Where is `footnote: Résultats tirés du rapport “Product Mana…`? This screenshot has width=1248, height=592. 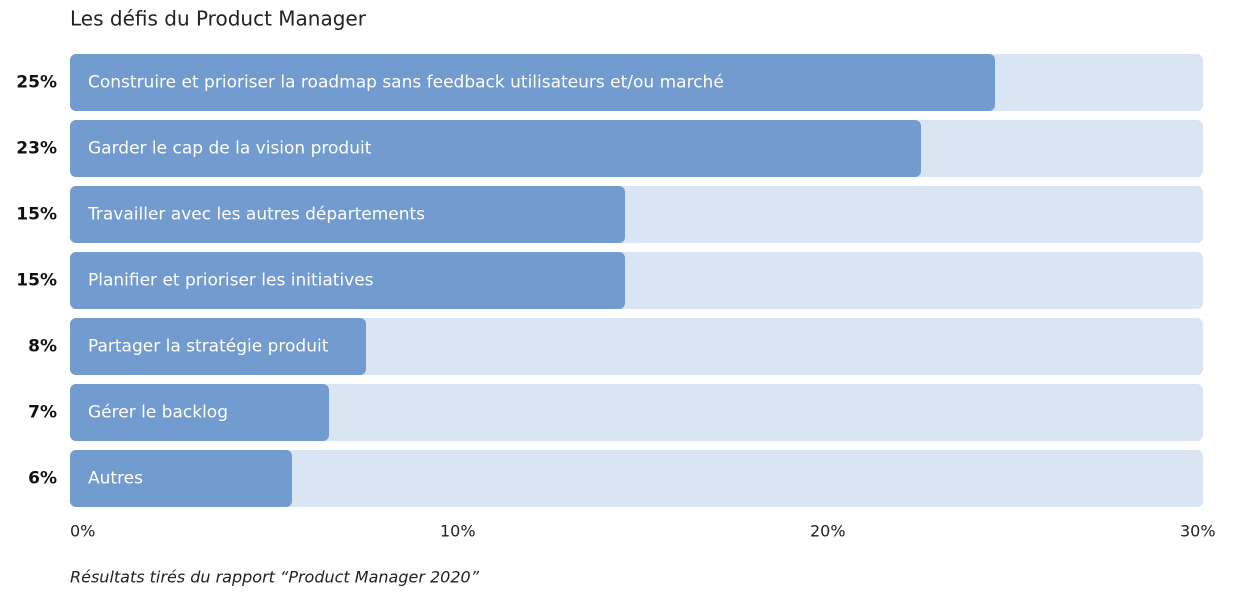 footnote: Résultats tirés du rapport “Product Mana… is located at coordinates (275, 577).